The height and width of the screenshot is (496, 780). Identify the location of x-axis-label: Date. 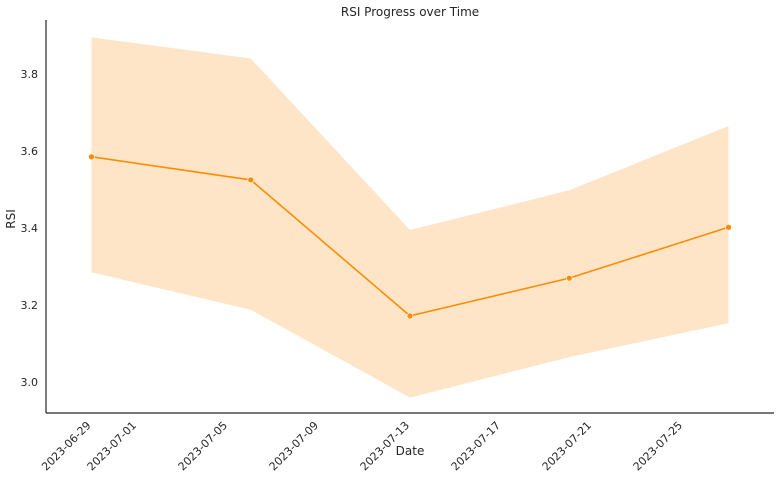
(410, 451).